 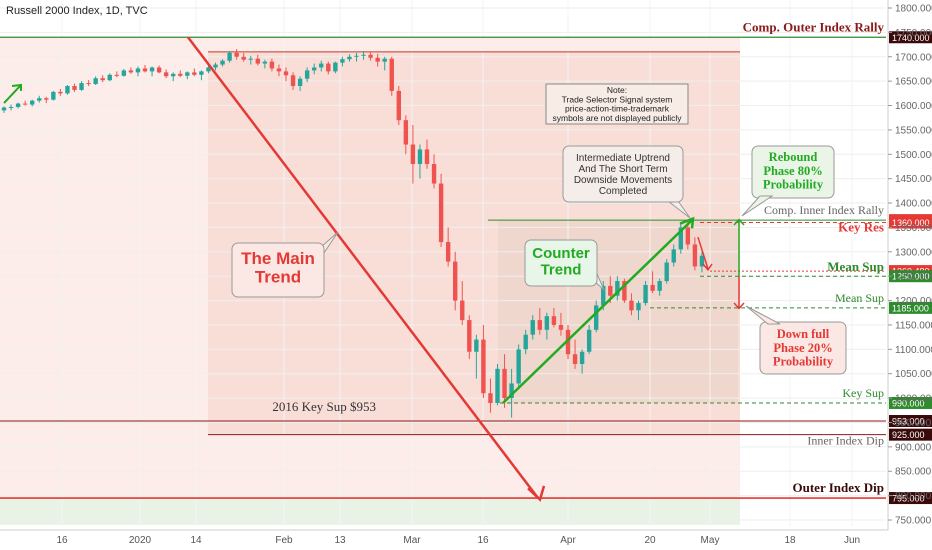 What do you see at coordinates (913, 9) in the screenshot?
I see `y-tick-label: 1800.000` at bounding box center [913, 9].